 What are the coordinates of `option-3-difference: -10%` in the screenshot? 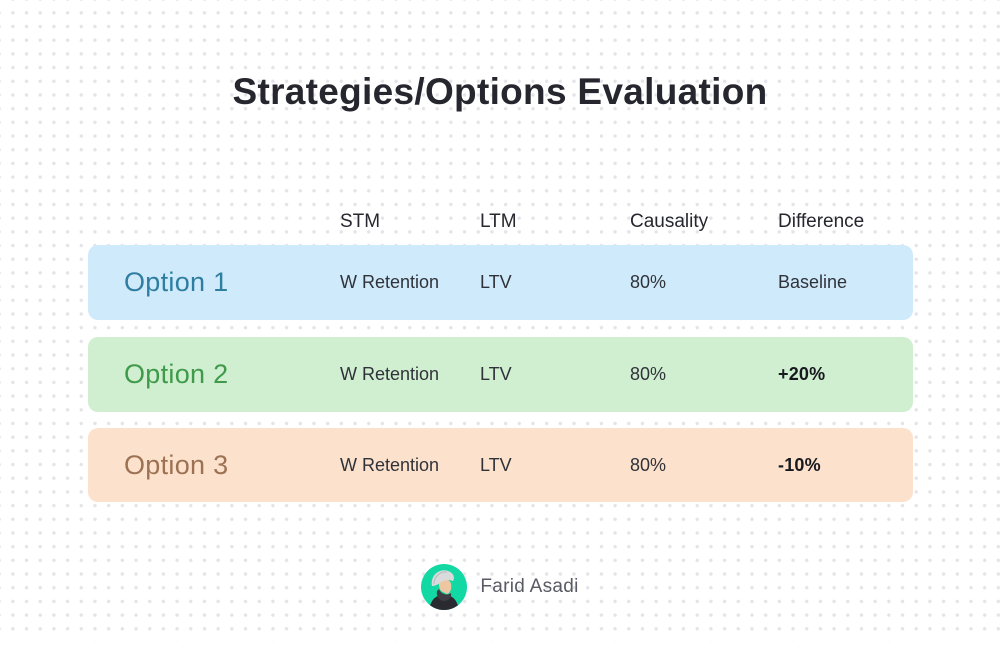 It's located at (799, 464).